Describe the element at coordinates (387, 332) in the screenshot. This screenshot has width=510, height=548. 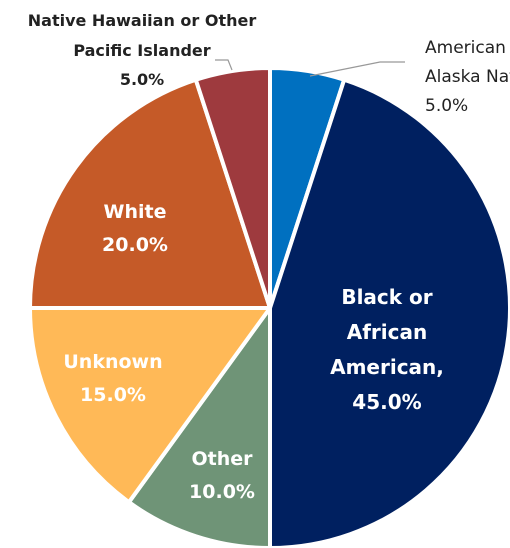
I see `category-label: Black or African American,` at that location.